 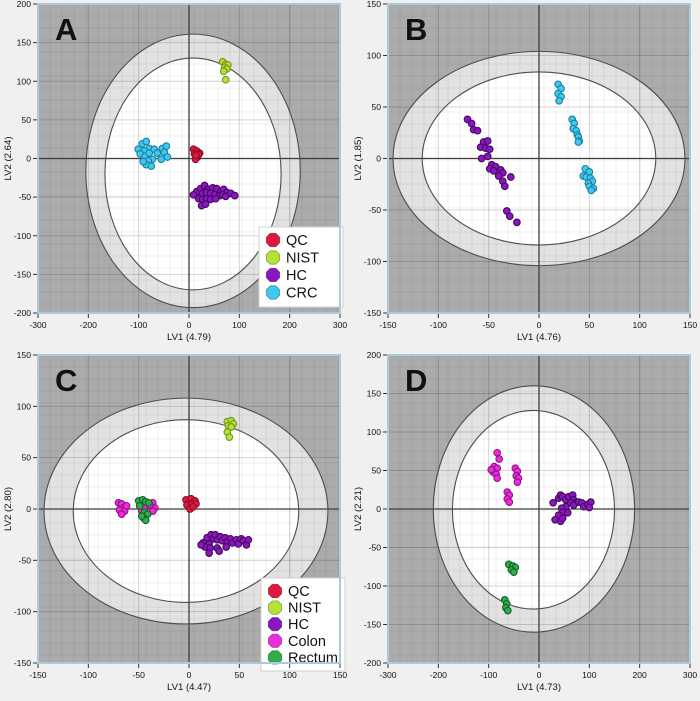 What do you see at coordinates (22, 509) in the screenshot?
I see `y-tick-labels: -150 -100 -50 0 50 100 150` at bounding box center [22, 509].